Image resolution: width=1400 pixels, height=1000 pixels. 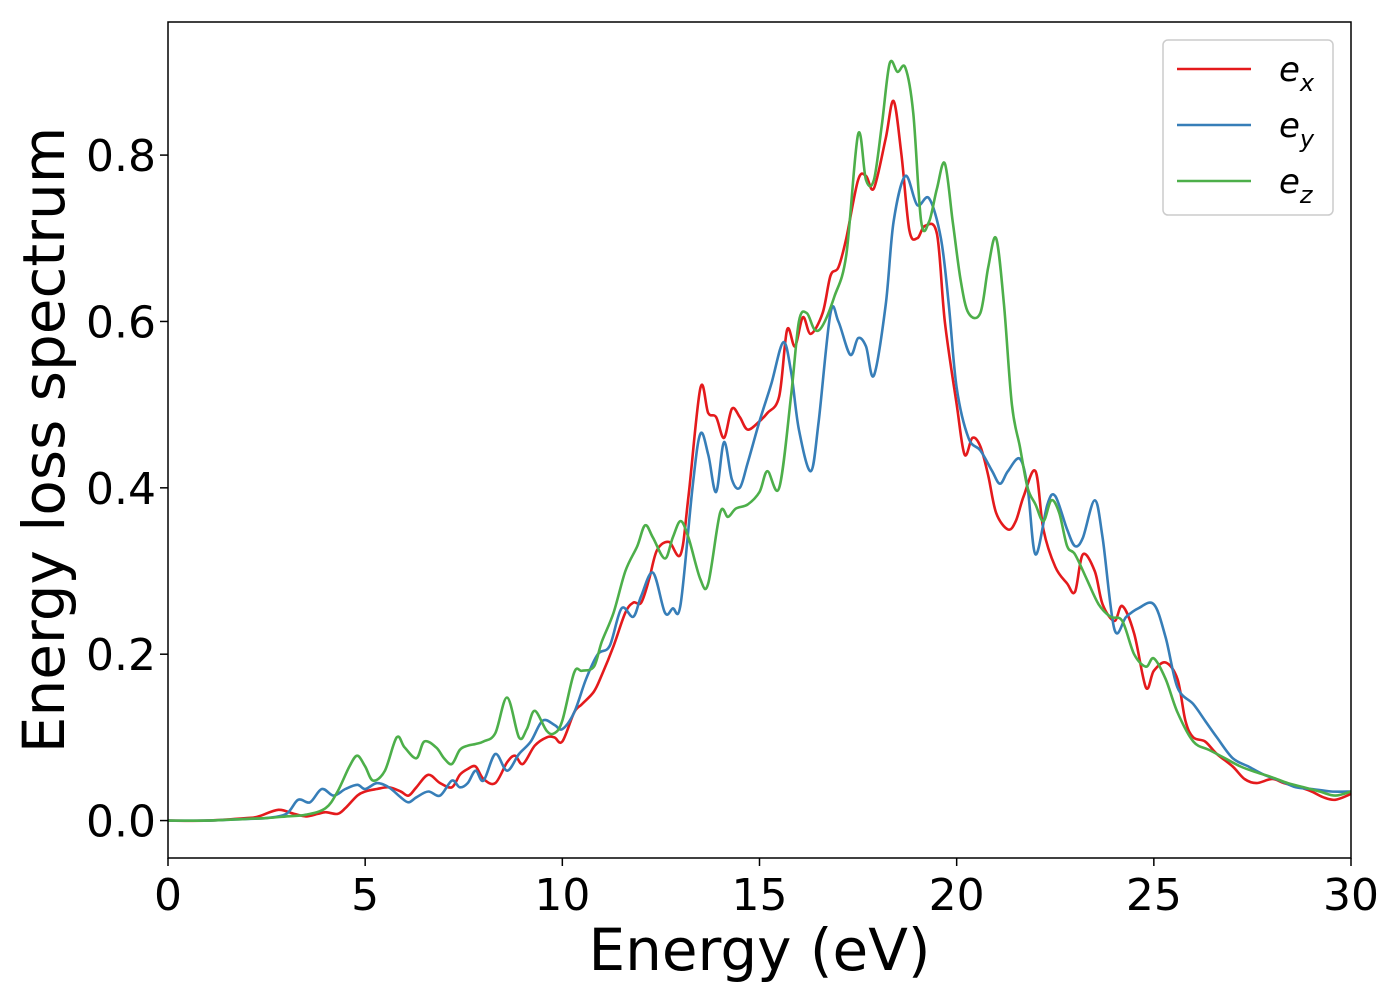 What do you see at coordinates (957, 895) in the screenshot?
I see `x-tick-label: 20` at bounding box center [957, 895].